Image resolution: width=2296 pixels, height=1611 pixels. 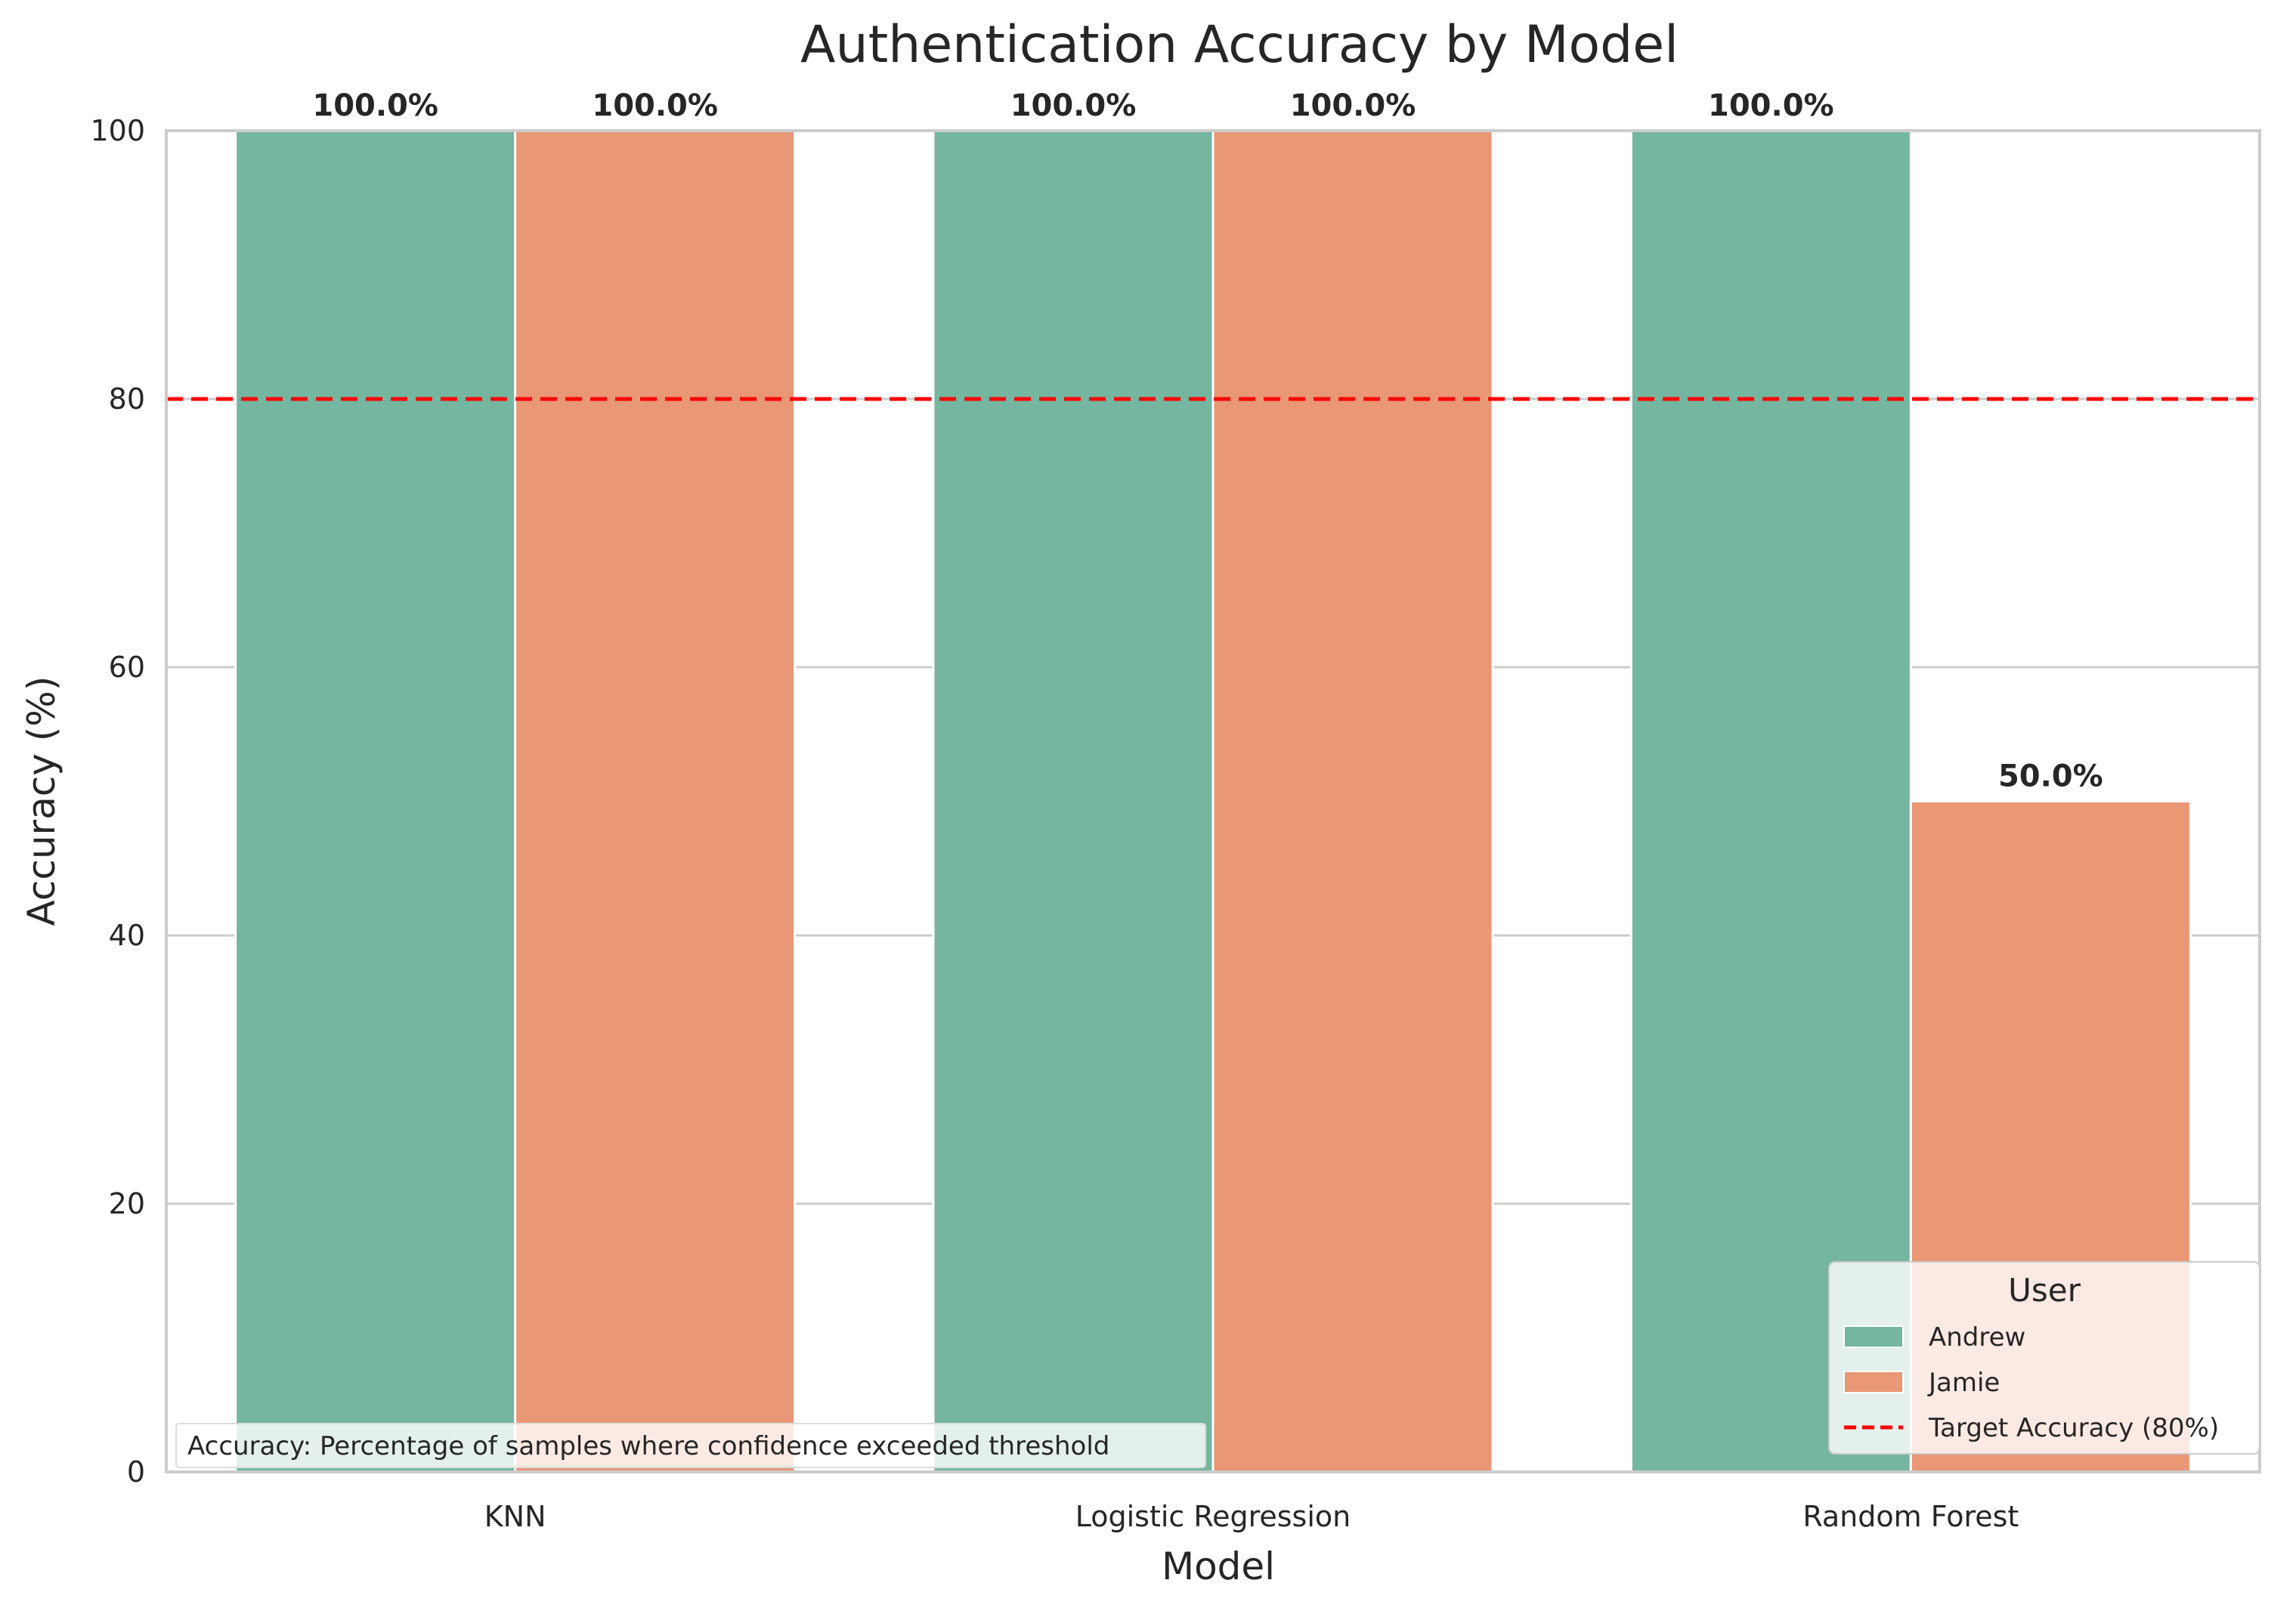 What do you see at coordinates (1873, 1336) in the screenshot?
I see `legend-swatch-andrew` at bounding box center [1873, 1336].